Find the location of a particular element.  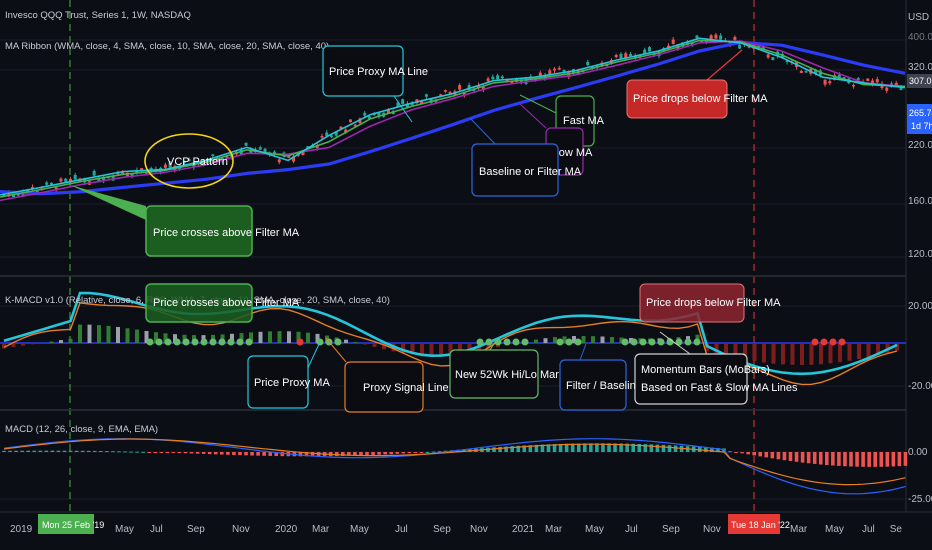

price-tick-120: 120.00 is located at coordinates (920, 254).